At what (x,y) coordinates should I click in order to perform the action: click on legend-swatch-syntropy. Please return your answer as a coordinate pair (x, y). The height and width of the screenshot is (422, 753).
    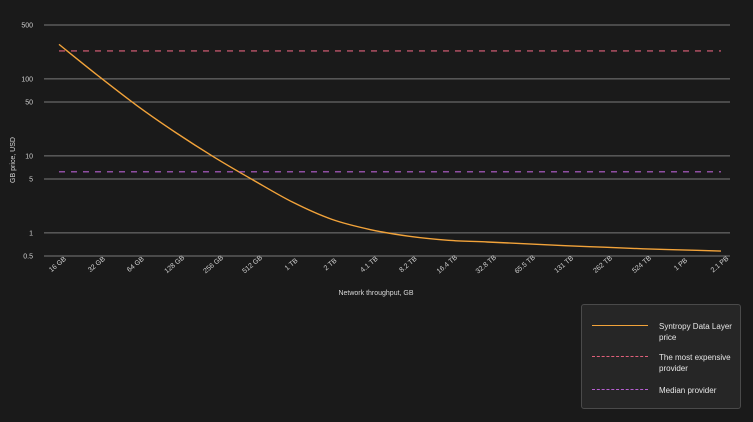
    Looking at the image, I should click on (620, 326).